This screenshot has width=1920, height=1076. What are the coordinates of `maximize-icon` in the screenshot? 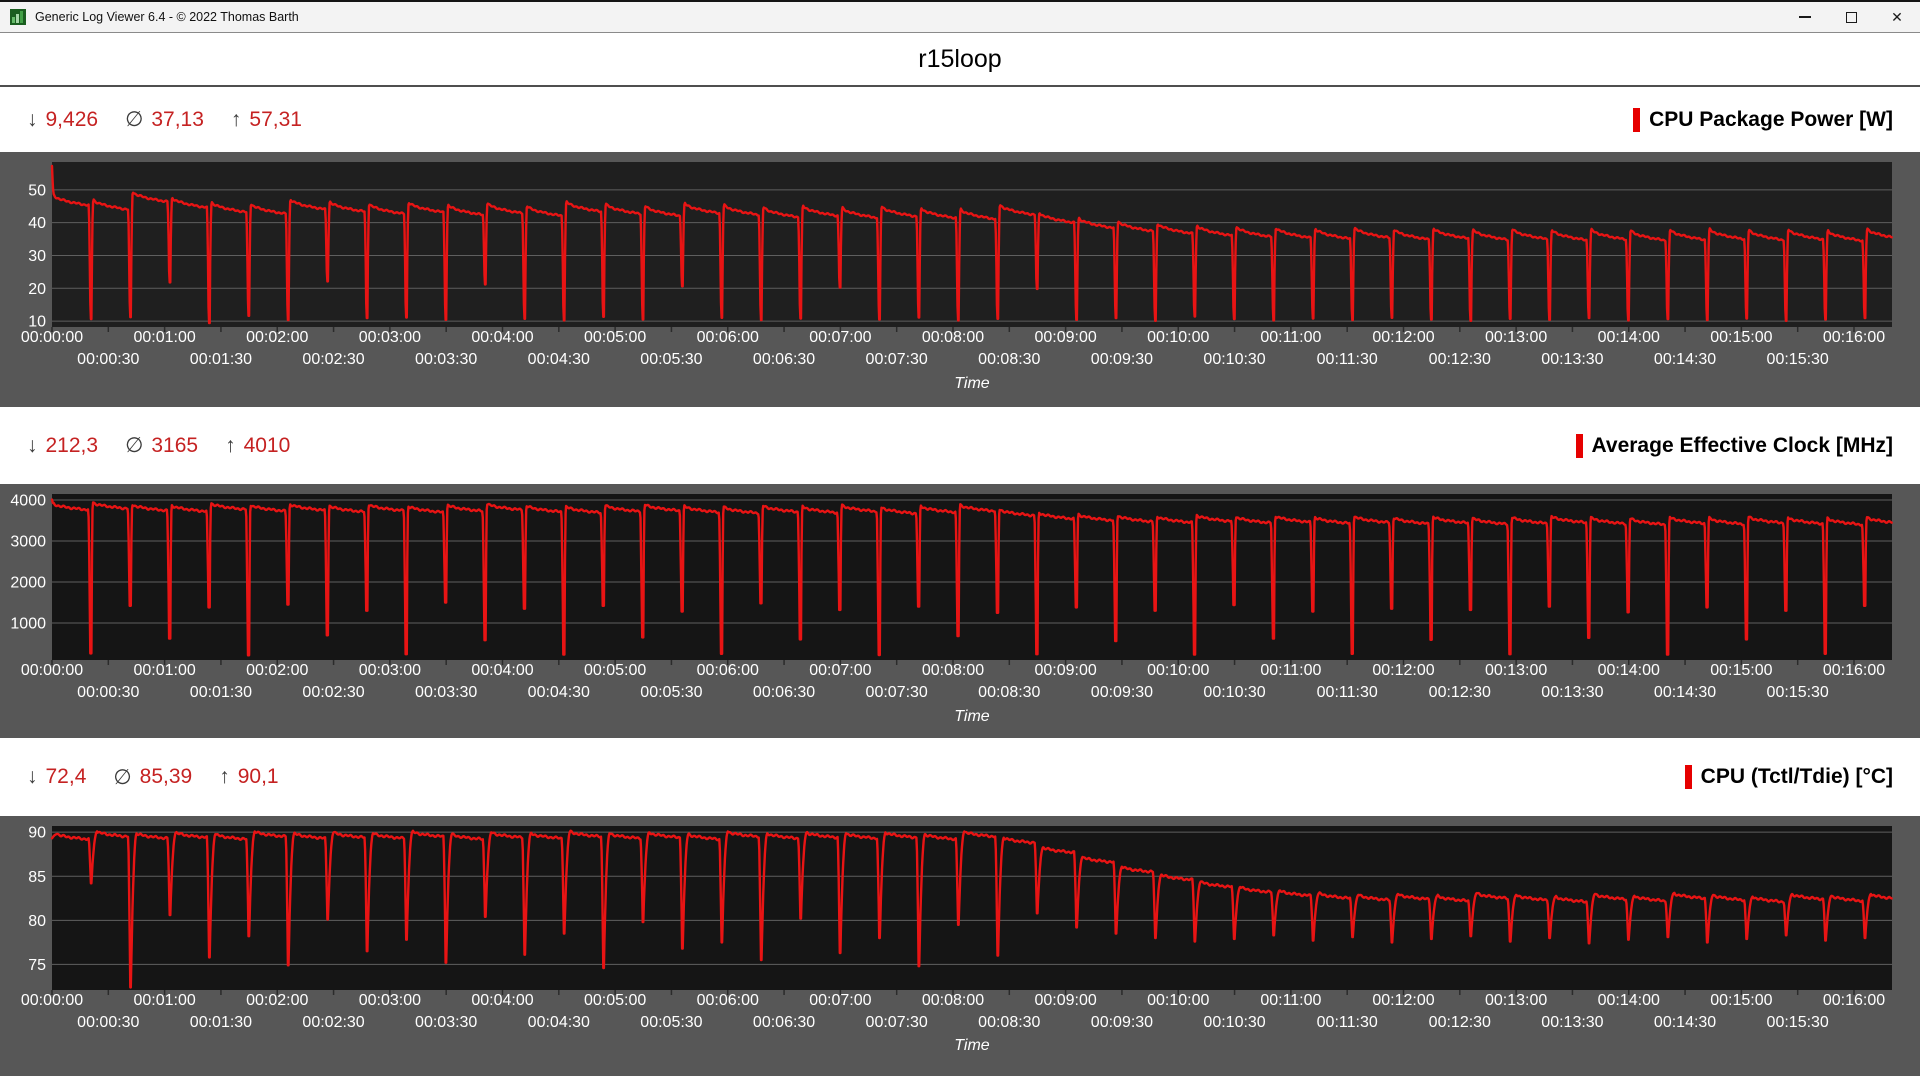 It's located at (1851, 17).